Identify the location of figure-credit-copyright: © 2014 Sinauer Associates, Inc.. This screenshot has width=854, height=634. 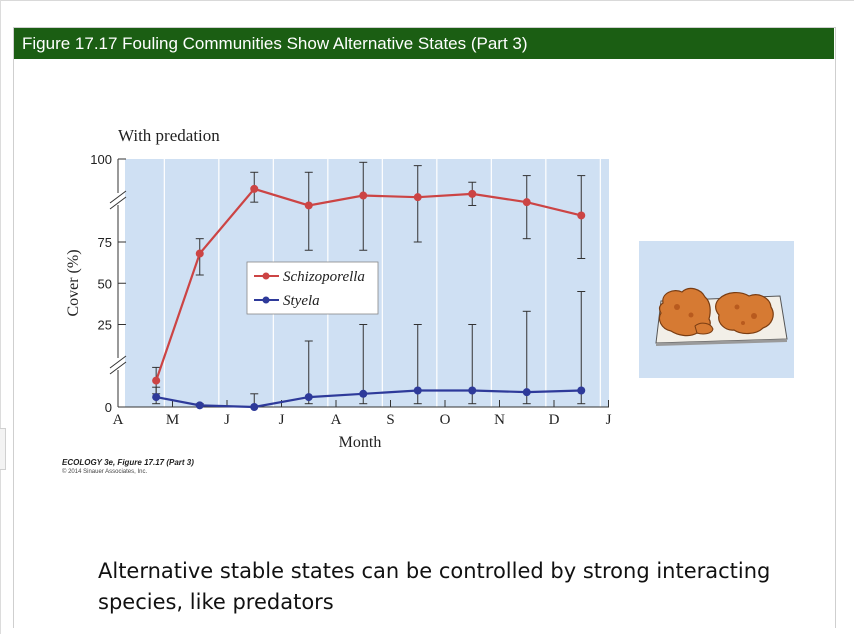
(105, 472).